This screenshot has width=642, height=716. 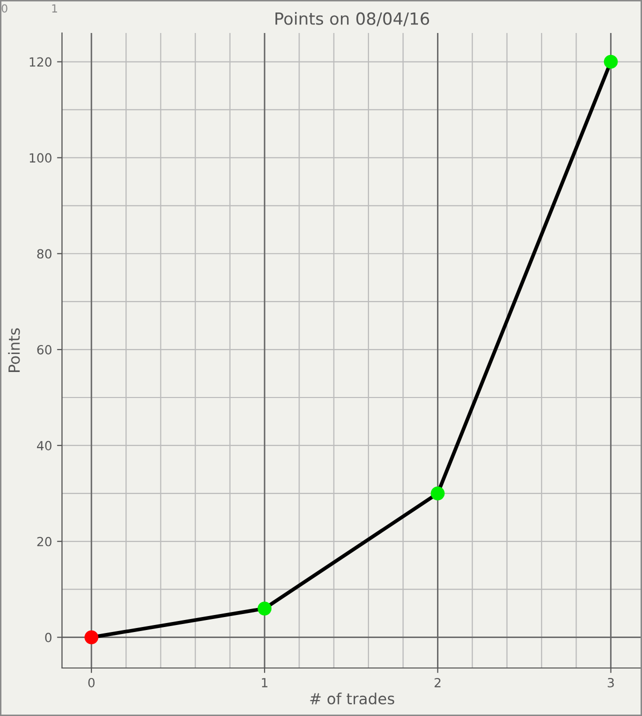 What do you see at coordinates (5, 8) in the screenshot?
I see `text: 0` at bounding box center [5, 8].